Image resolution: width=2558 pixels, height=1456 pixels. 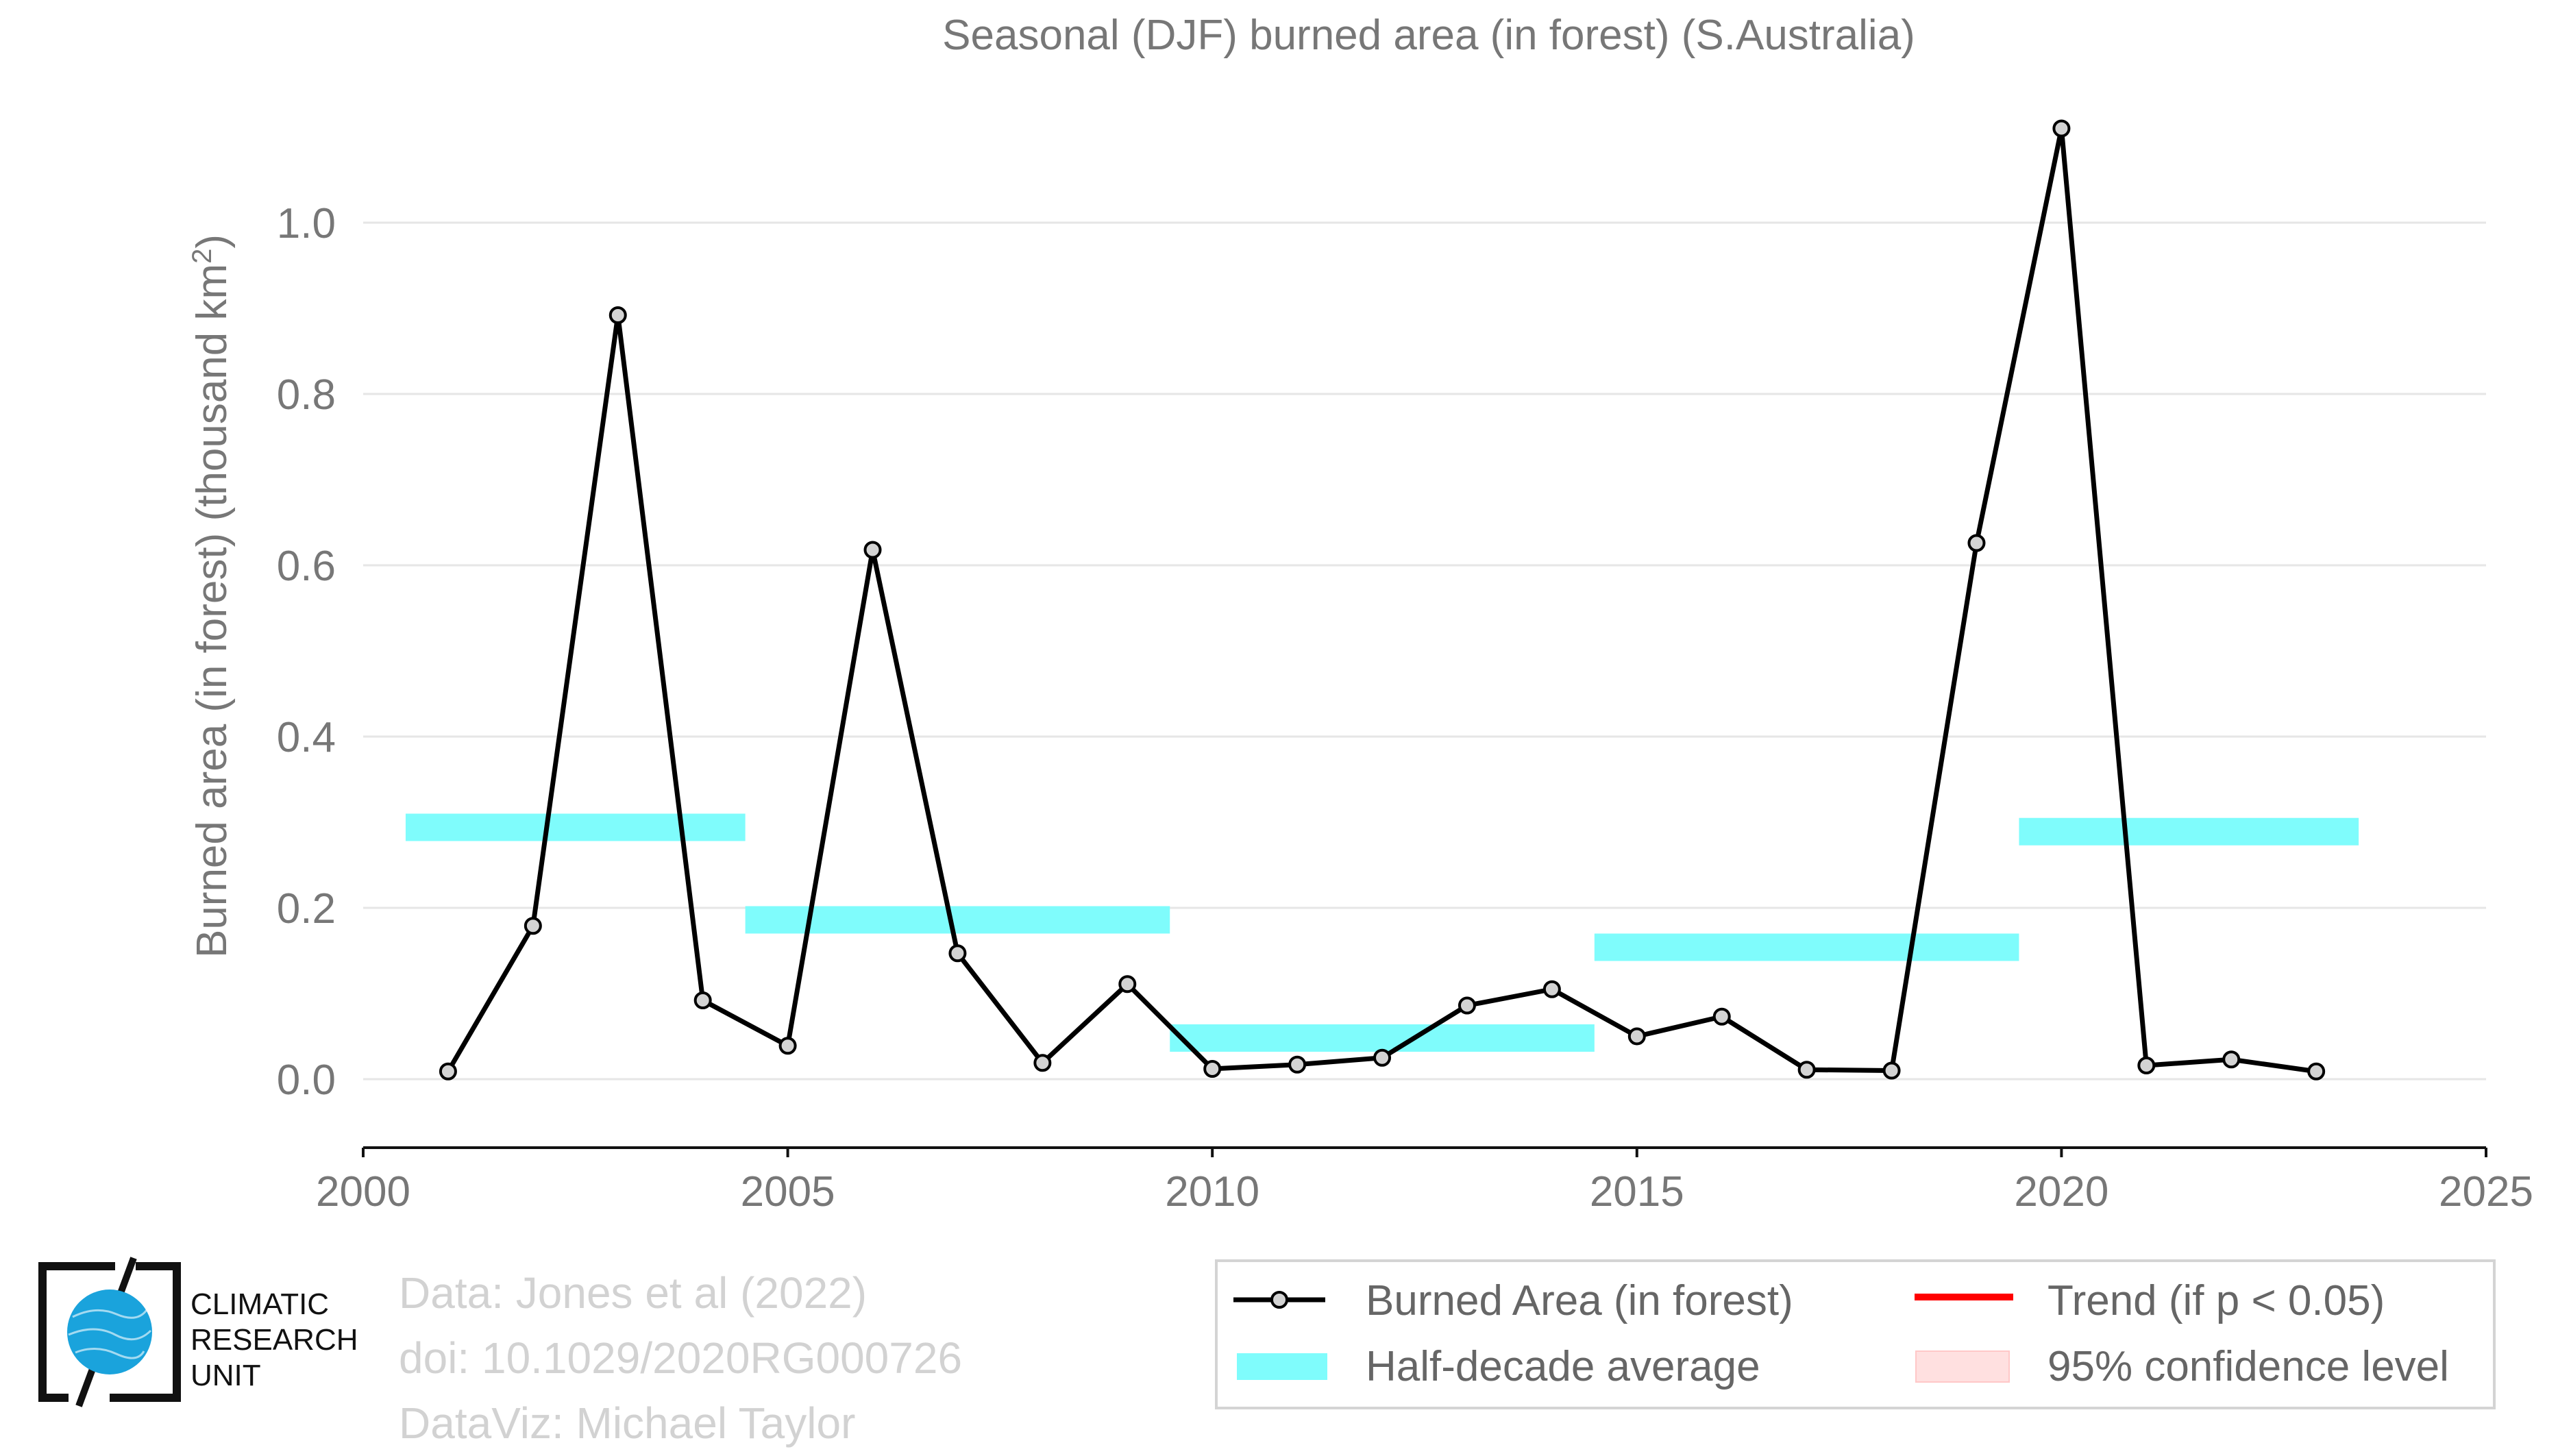 I want to click on y-tick-label: 0.6, so click(x=306, y=566).